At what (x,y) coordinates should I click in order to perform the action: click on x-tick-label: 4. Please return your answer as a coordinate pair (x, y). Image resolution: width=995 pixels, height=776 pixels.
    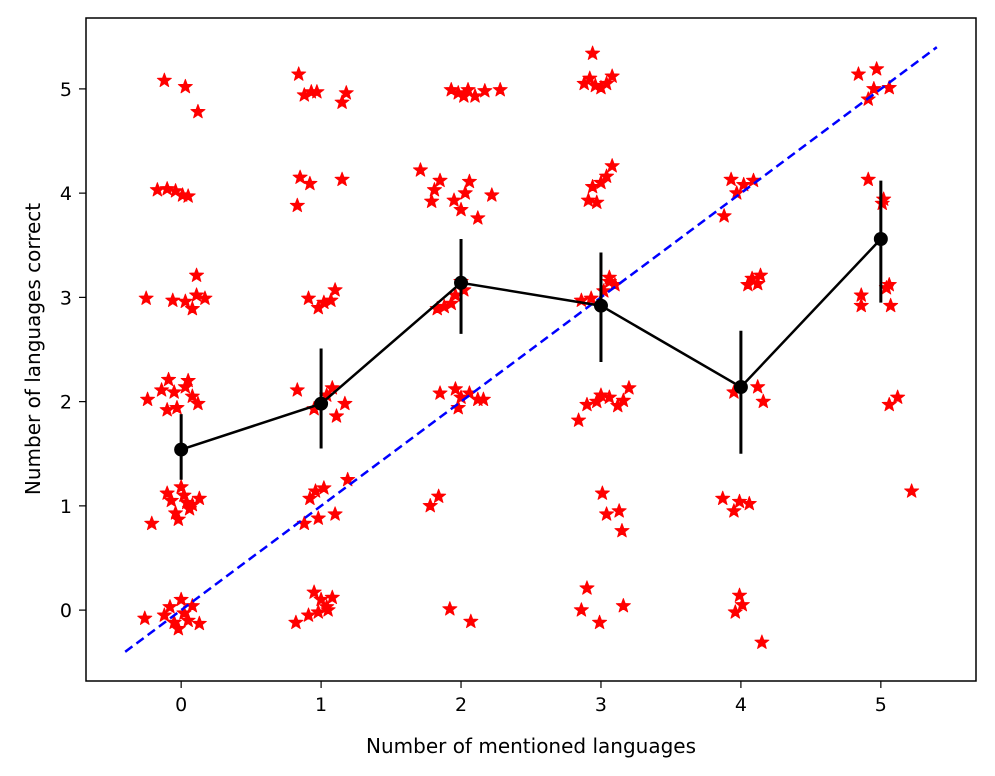
    Looking at the image, I should click on (741, 705).